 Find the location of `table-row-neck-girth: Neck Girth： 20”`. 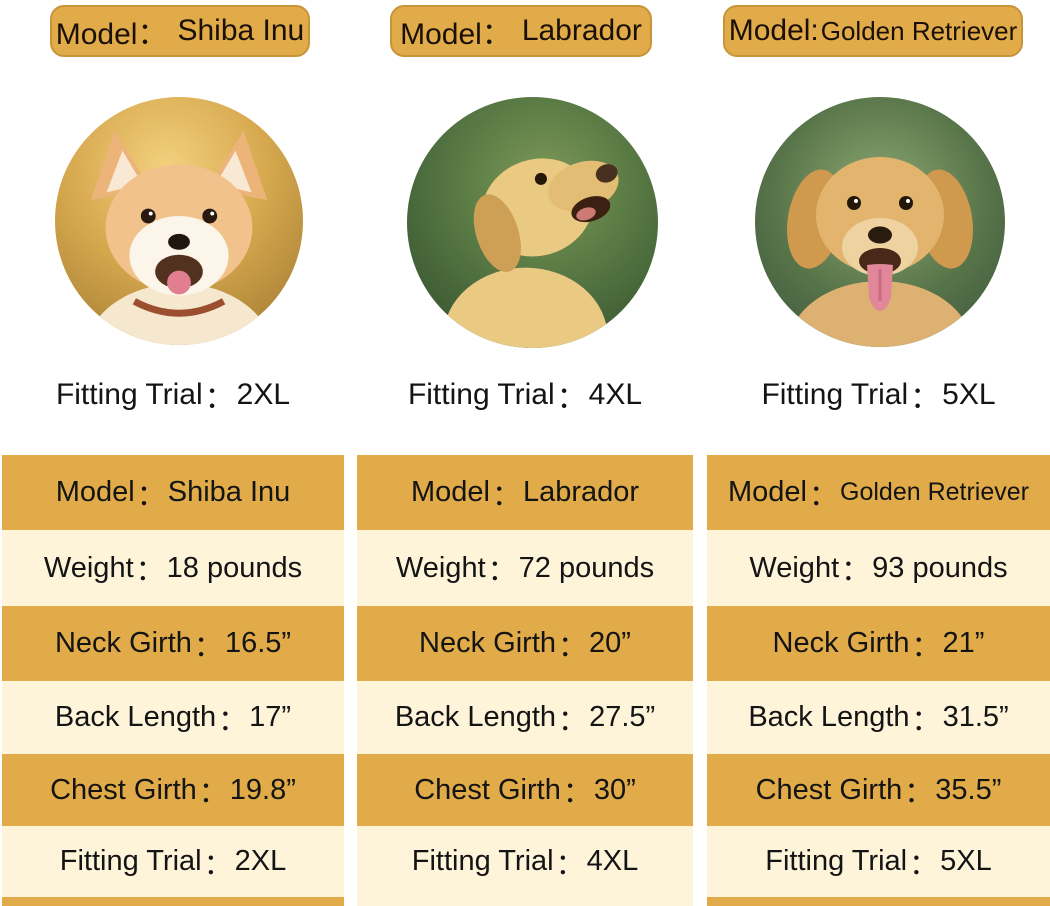

table-row-neck-girth: Neck Girth： 20” is located at coordinates (525, 643).